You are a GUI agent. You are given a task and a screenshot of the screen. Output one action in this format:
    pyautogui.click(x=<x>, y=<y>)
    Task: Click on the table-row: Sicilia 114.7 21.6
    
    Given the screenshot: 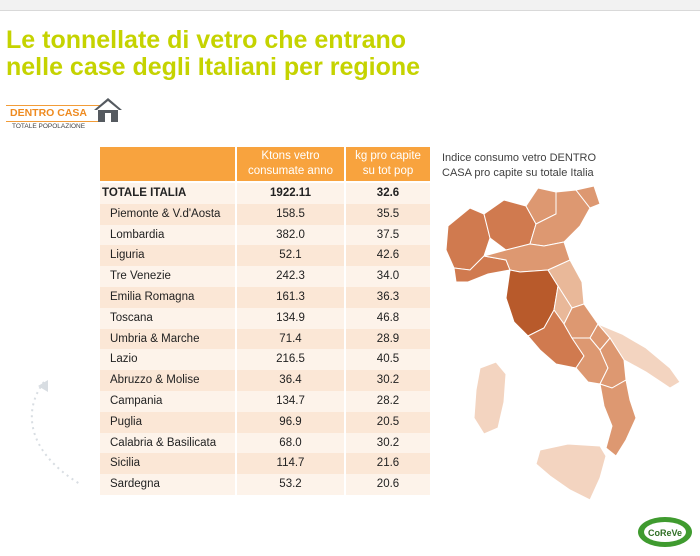 What is the action you would take?
    pyautogui.click(x=266, y=464)
    